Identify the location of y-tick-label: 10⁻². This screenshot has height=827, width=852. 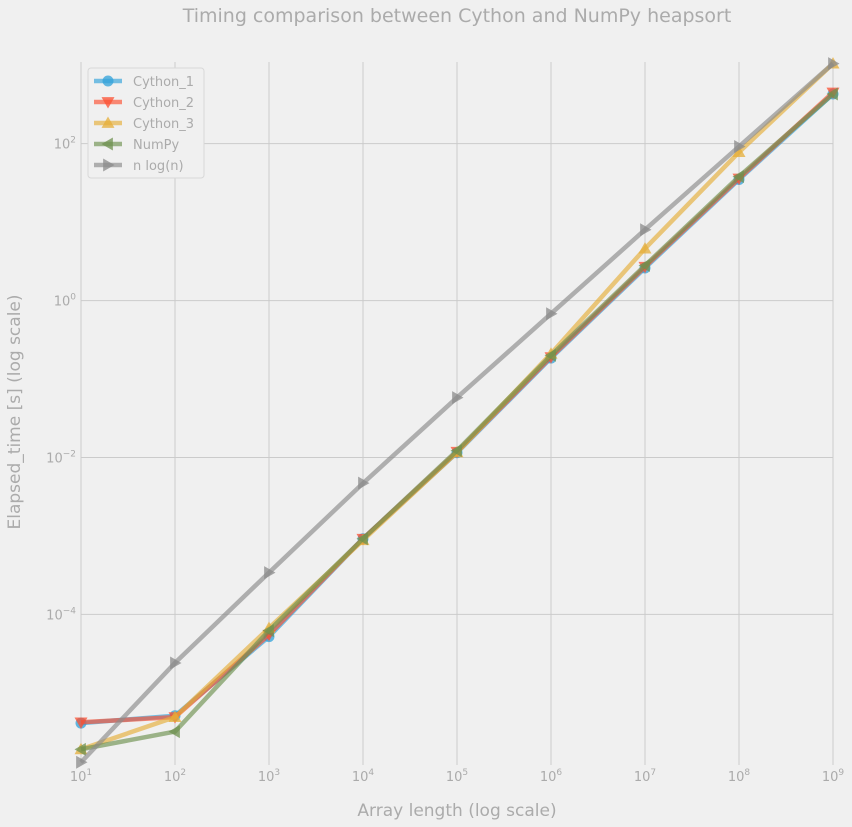
(61, 457).